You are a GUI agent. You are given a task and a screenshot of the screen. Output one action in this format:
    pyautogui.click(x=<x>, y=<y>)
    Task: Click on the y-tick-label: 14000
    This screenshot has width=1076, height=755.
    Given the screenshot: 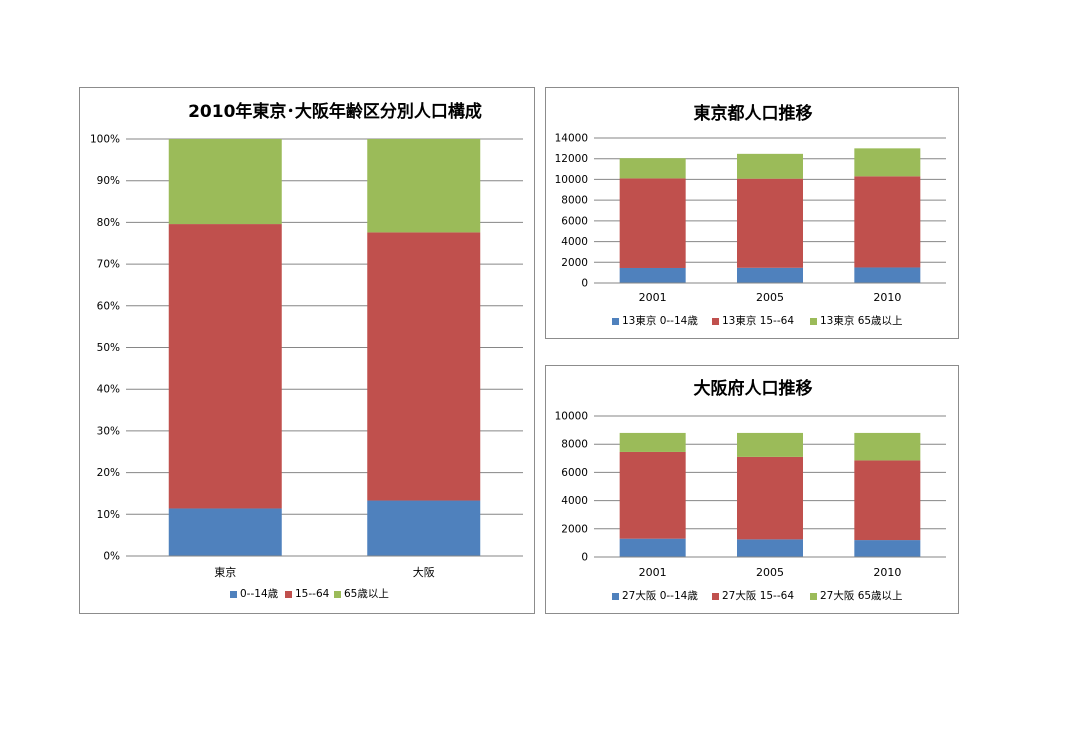 What is the action you would take?
    pyautogui.click(x=571, y=139)
    